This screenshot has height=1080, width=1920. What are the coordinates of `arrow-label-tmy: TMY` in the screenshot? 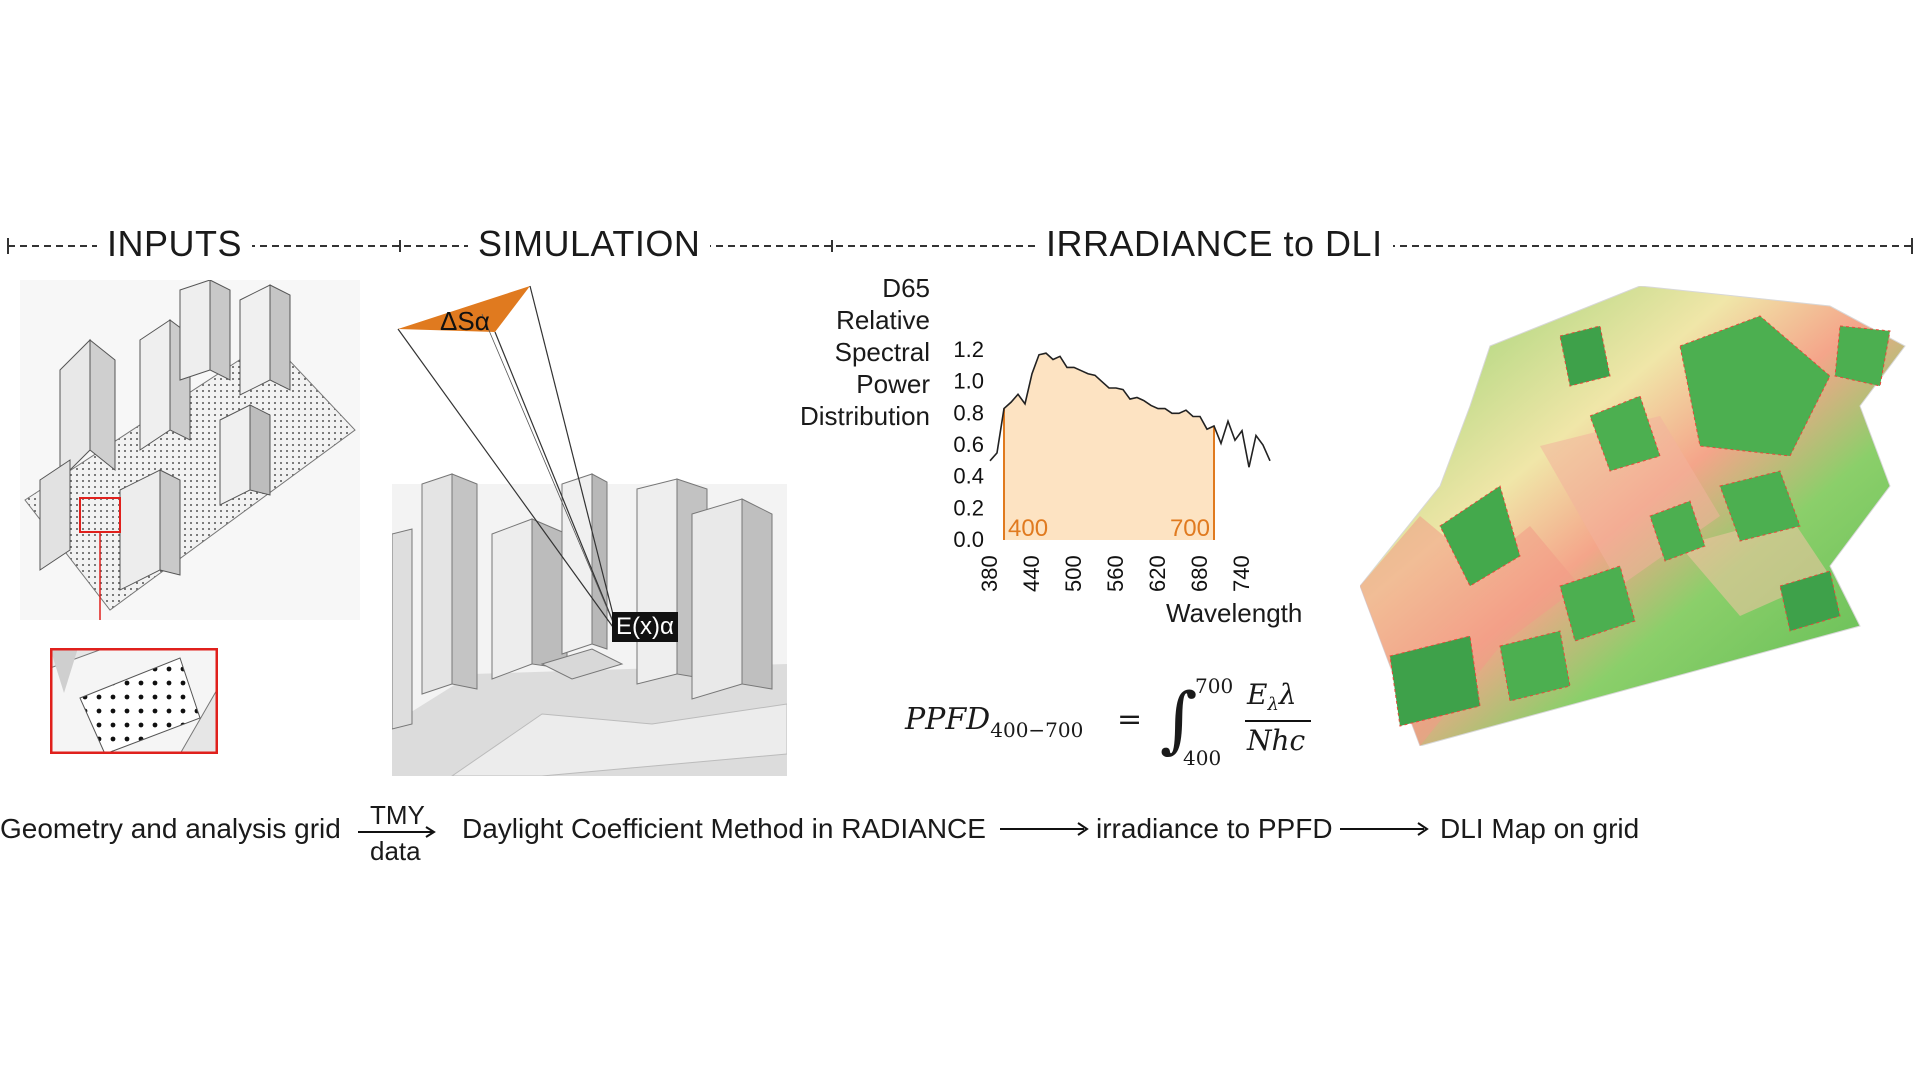 It's located at (397, 815).